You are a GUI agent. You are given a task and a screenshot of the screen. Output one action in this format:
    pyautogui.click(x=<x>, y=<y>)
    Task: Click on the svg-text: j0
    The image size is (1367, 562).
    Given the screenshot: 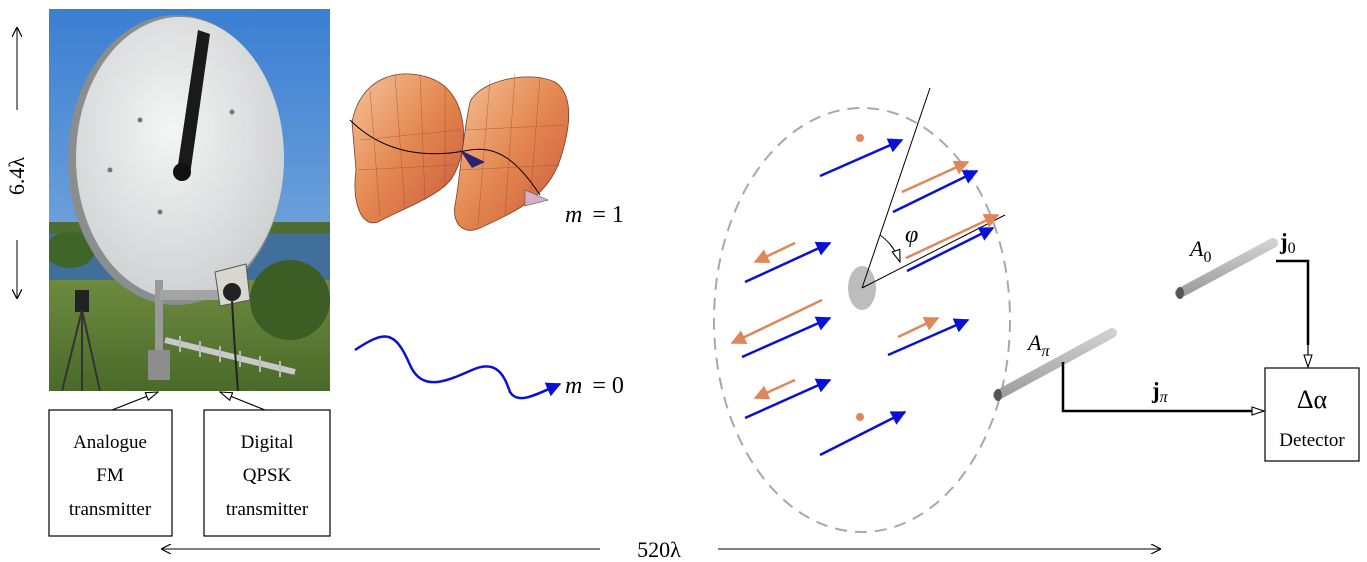 What is the action you would take?
    pyautogui.click(x=1287, y=243)
    